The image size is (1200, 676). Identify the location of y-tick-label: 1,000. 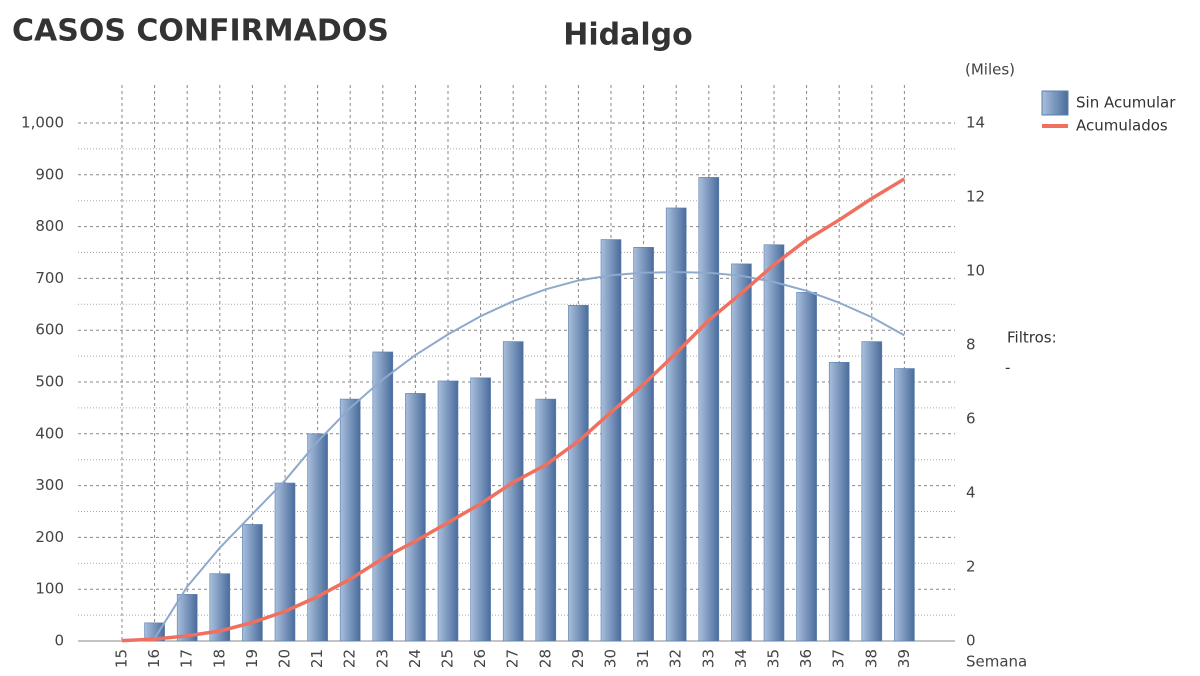
(42, 123).